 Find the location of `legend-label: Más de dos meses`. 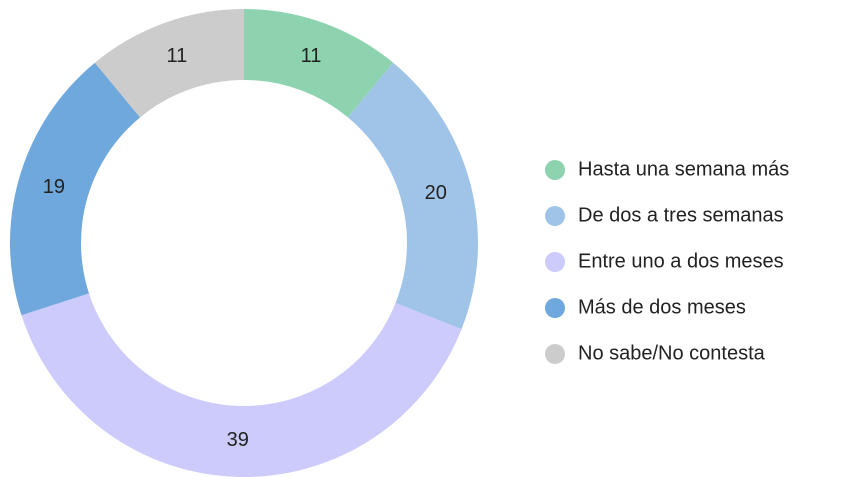

legend-label: Más de dos meses is located at coordinates (662, 307).